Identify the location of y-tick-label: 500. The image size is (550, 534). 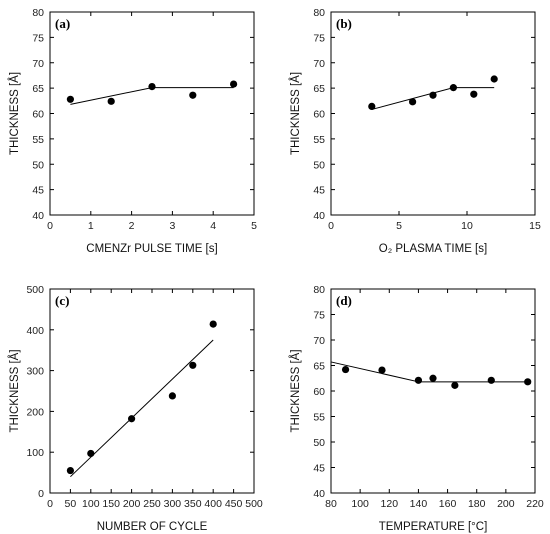
(35, 290).